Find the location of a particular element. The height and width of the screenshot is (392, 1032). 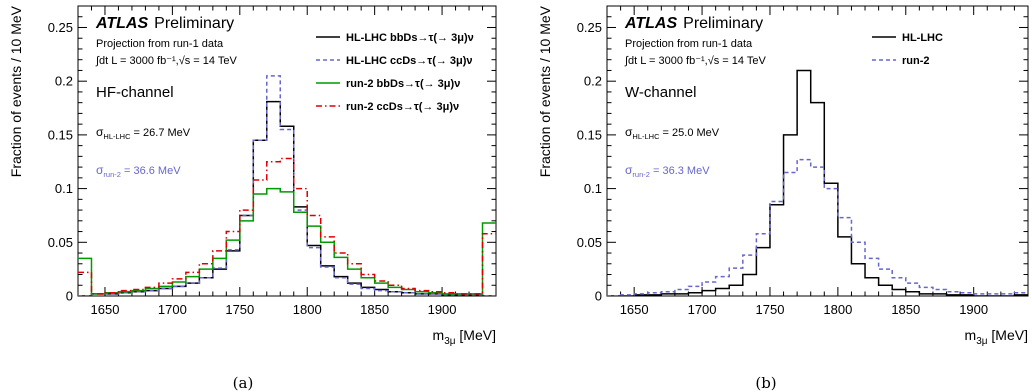

sigma-annotation-1: σrun-2 = 36.6 MeV is located at coordinates (138, 171).